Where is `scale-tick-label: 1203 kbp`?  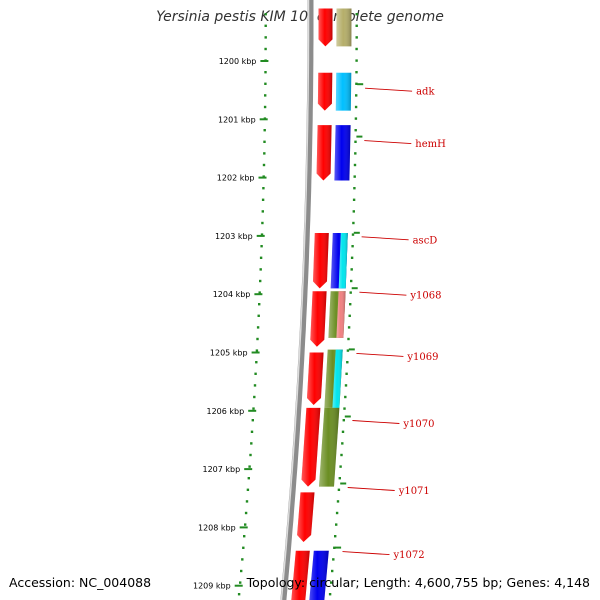
scale-tick-label: 1203 kbp is located at coordinates (234, 236).